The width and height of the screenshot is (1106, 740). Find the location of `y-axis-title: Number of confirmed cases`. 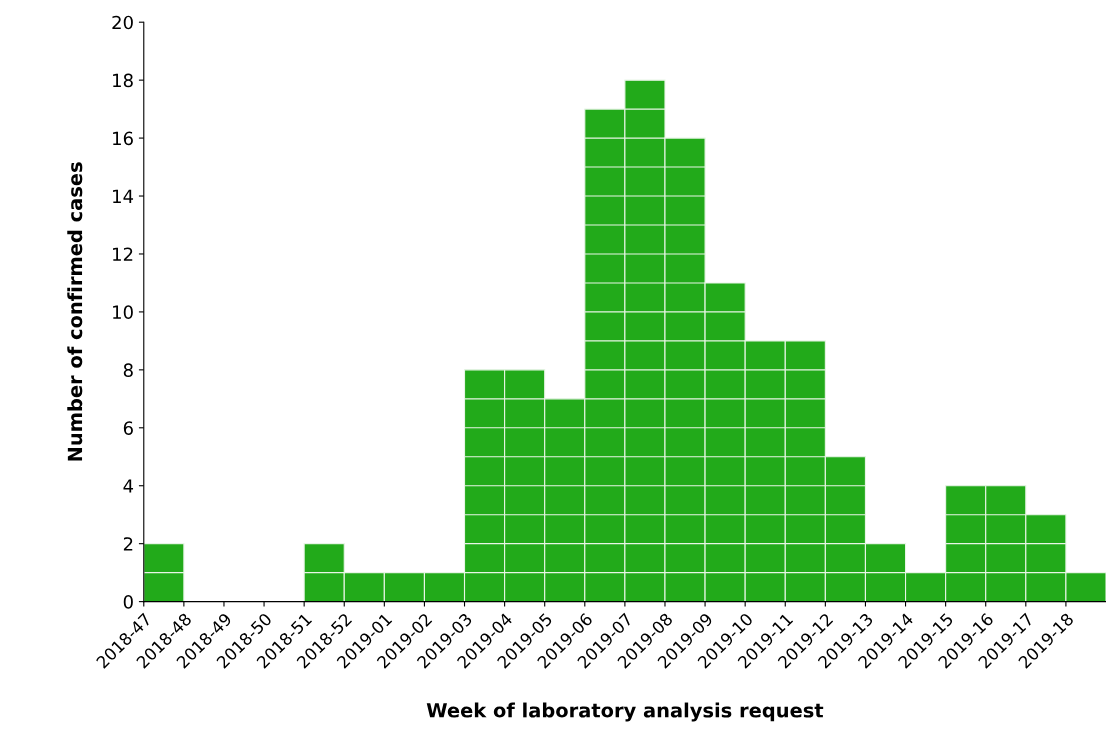

y-axis-title: Number of confirmed cases is located at coordinates (75, 311).